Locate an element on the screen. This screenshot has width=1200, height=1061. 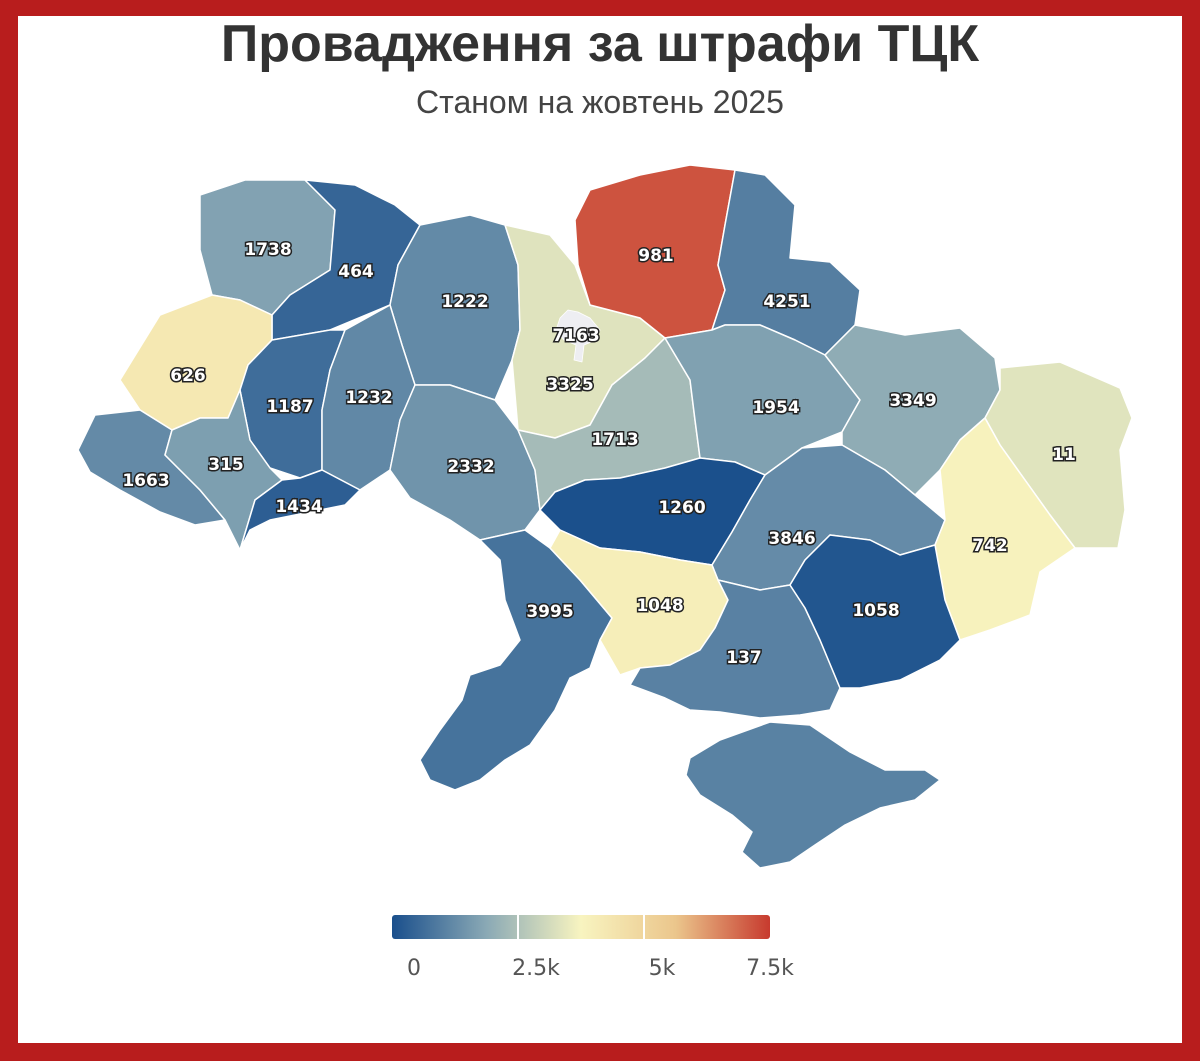
region-zakarpattia is located at coordinates (151, 467).